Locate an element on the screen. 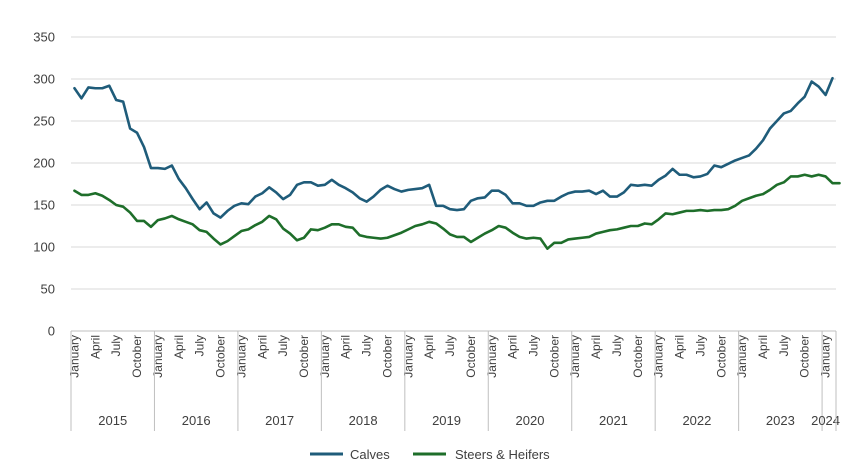 The width and height of the screenshot is (863, 476). y-tick-label: 50 is located at coordinates (48, 289).